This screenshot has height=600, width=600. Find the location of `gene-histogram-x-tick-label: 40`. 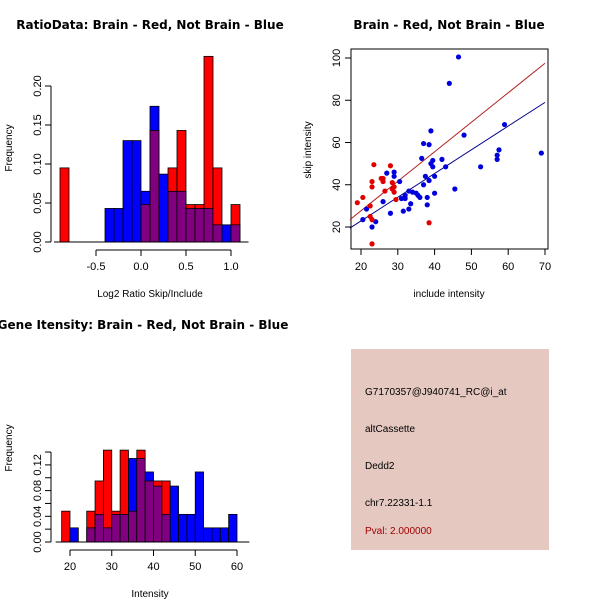

gene-histogram-x-tick-label: 40 is located at coordinates (153, 567).